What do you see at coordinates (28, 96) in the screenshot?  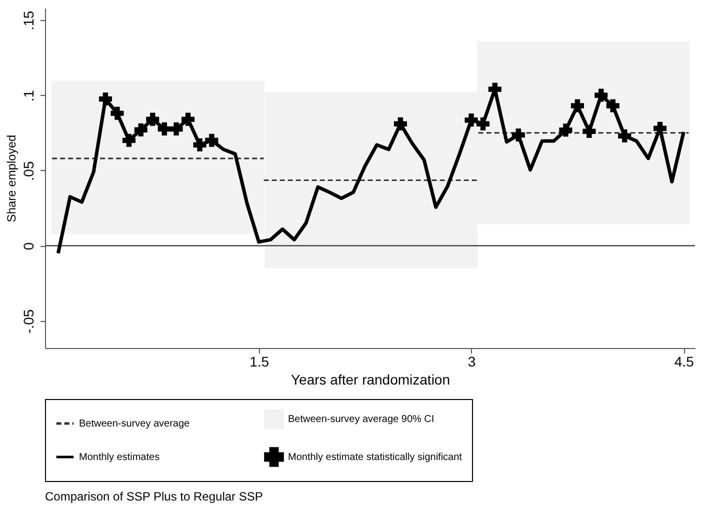 I see `y-tick-label: .1` at bounding box center [28, 96].